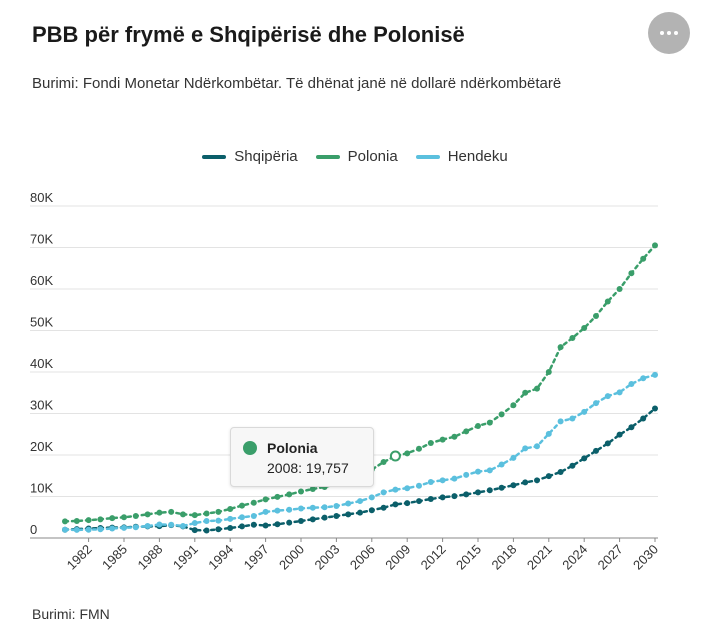 Image resolution: width=710 pixels, height=637 pixels. What do you see at coordinates (645, 557) in the screenshot?
I see `x-tick-label: 2030` at bounding box center [645, 557].